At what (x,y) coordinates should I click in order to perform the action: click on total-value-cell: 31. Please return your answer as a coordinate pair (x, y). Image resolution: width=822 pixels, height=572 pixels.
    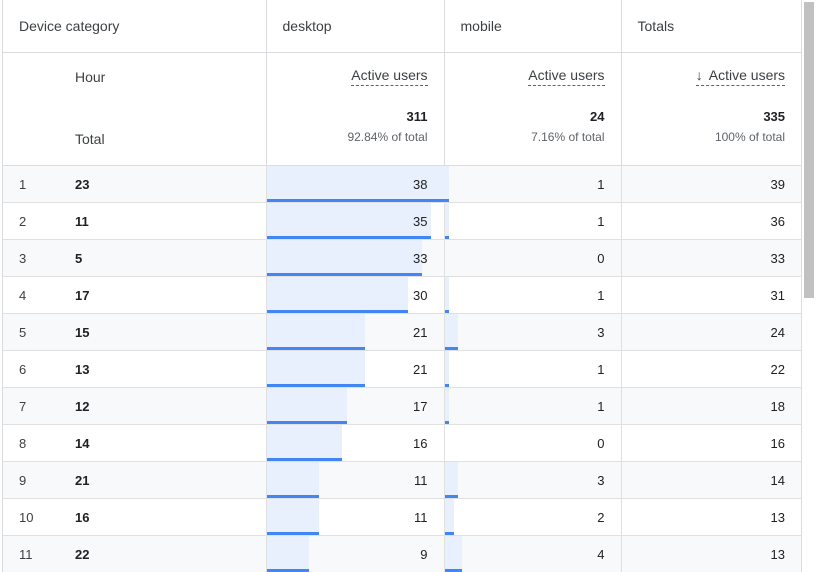
    Looking at the image, I should click on (710, 295).